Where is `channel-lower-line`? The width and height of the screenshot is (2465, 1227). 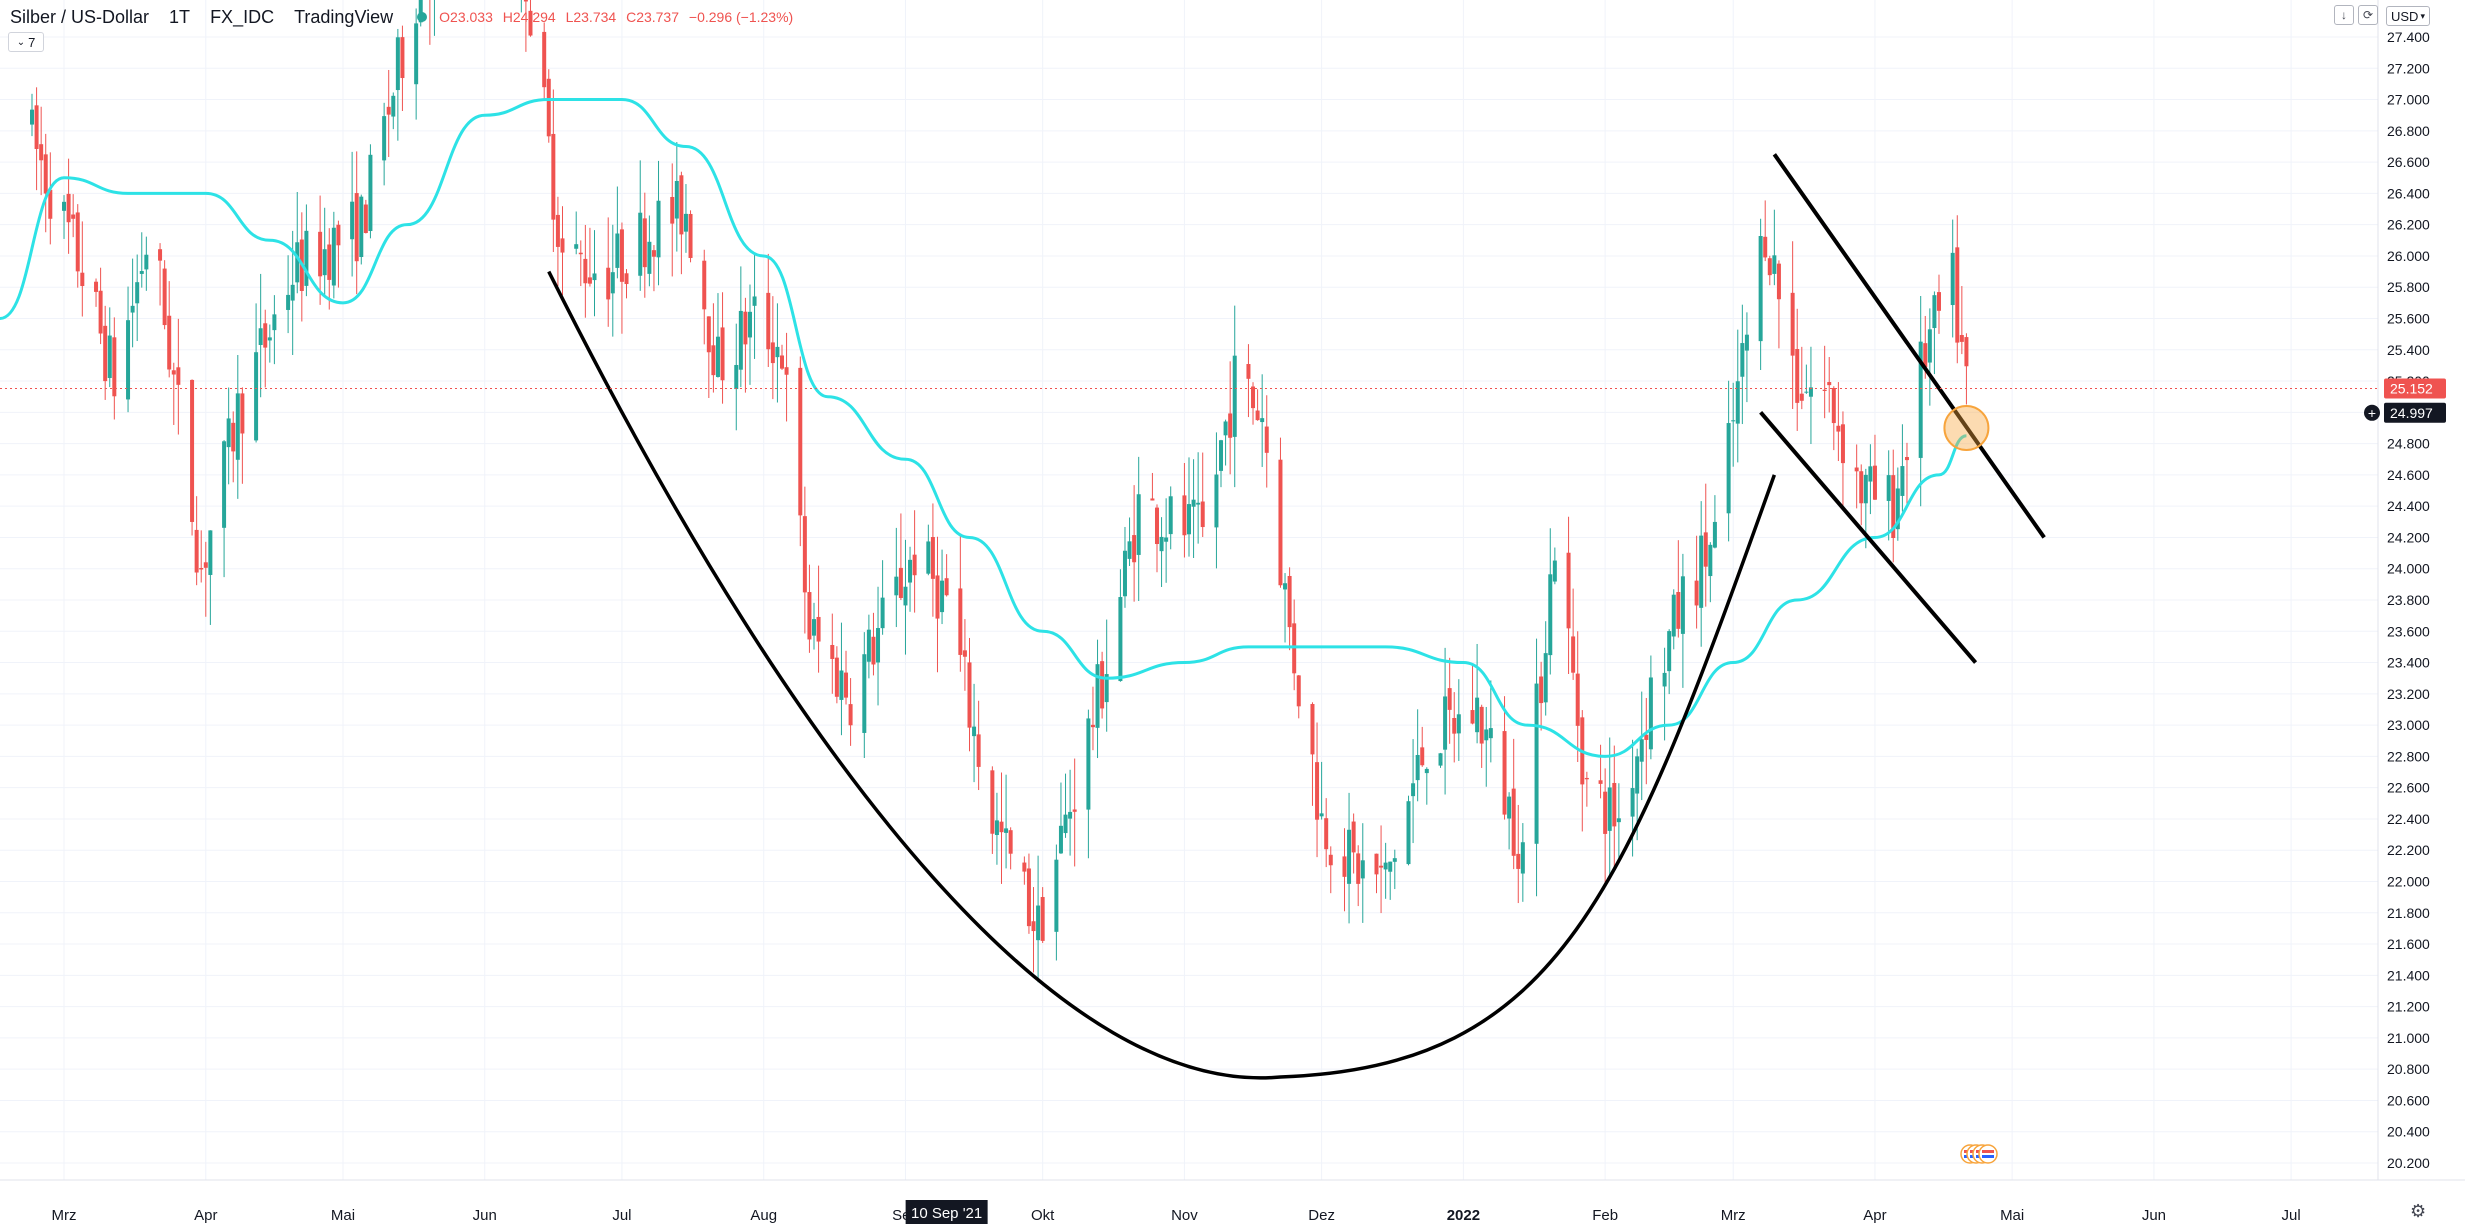 channel-lower-line is located at coordinates (1868, 537).